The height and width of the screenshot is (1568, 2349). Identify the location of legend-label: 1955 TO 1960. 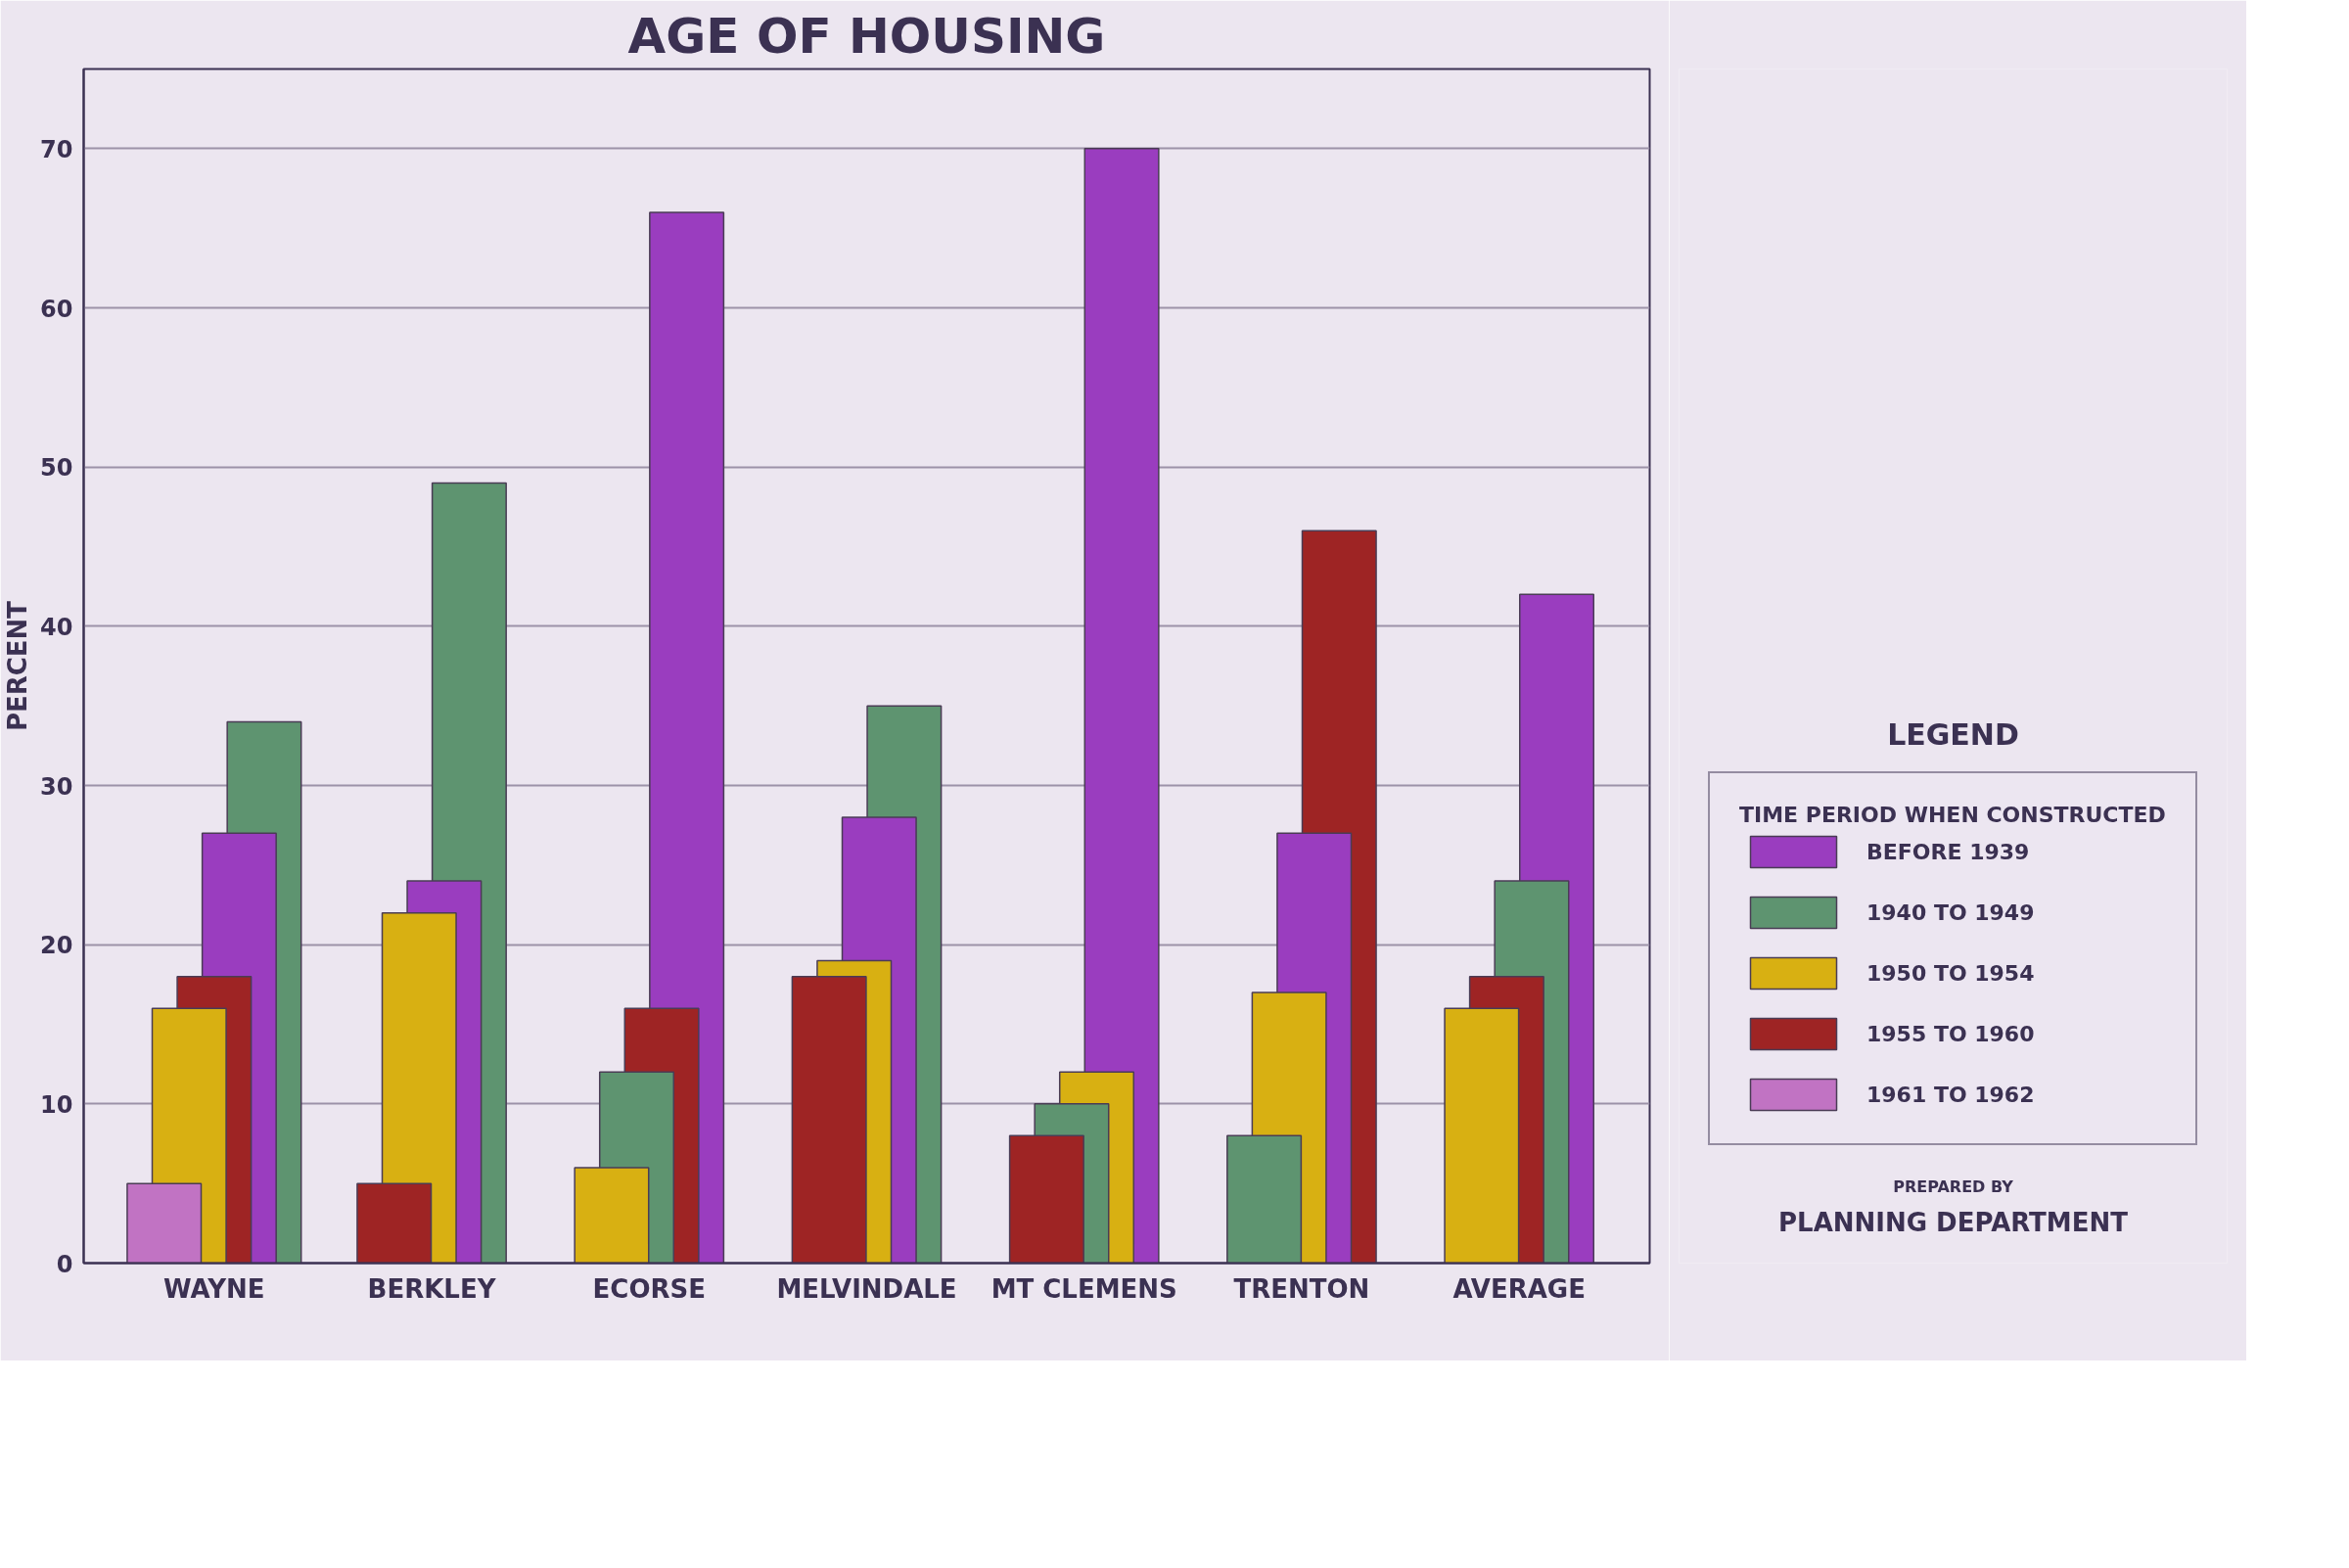
(1951, 1033).